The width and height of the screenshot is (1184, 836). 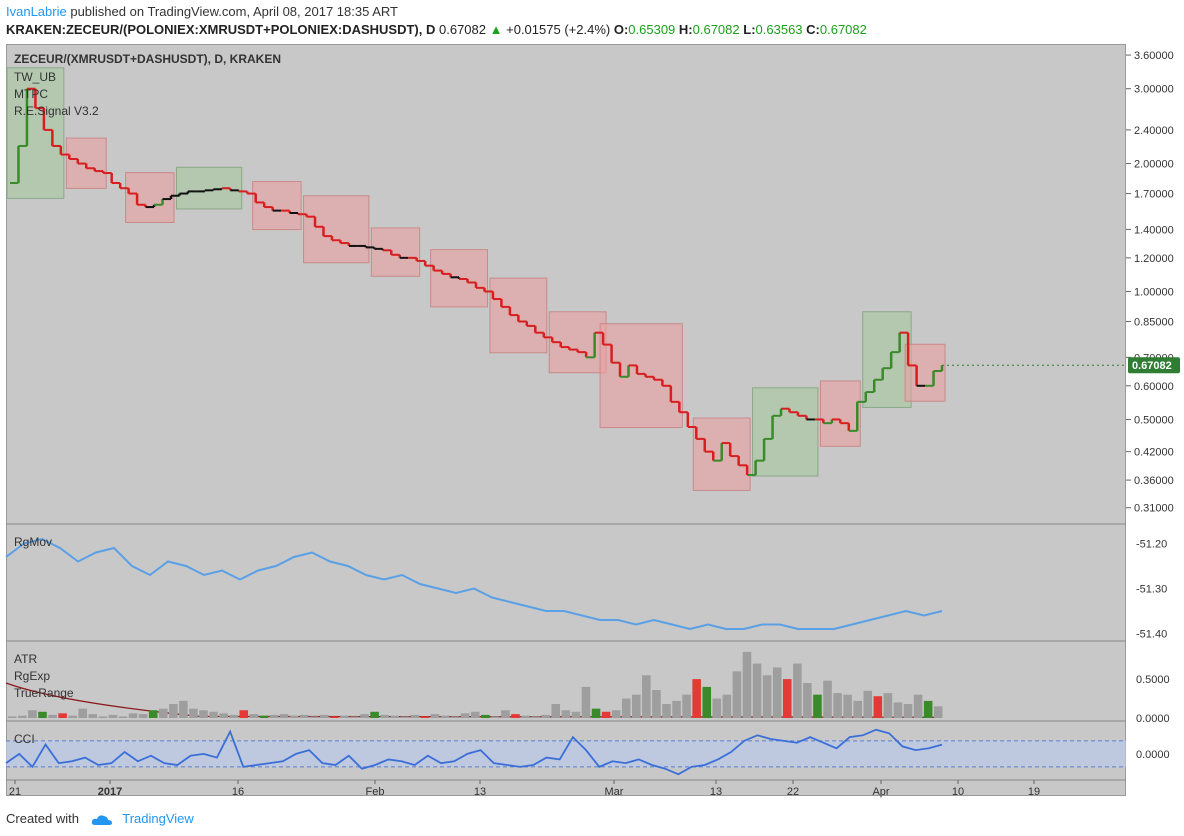 What do you see at coordinates (26, 659) in the screenshot?
I see `atr-label: ATR` at bounding box center [26, 659].